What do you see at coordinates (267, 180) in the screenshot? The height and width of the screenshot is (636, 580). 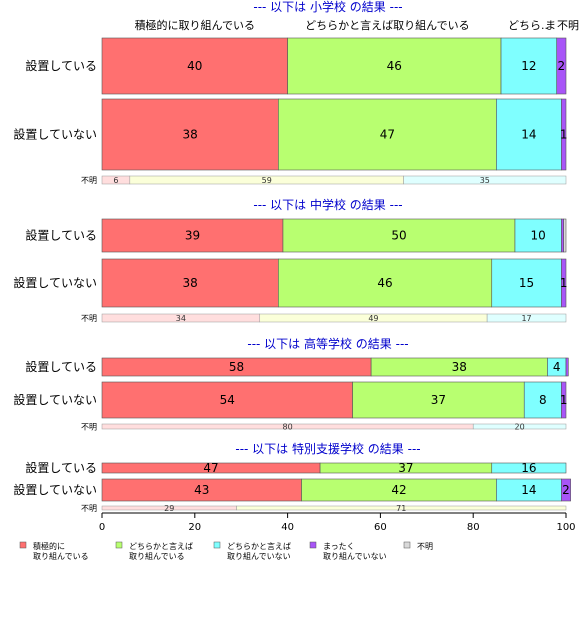 I see `unknown-label: 59` at bounding box center [267, 180].